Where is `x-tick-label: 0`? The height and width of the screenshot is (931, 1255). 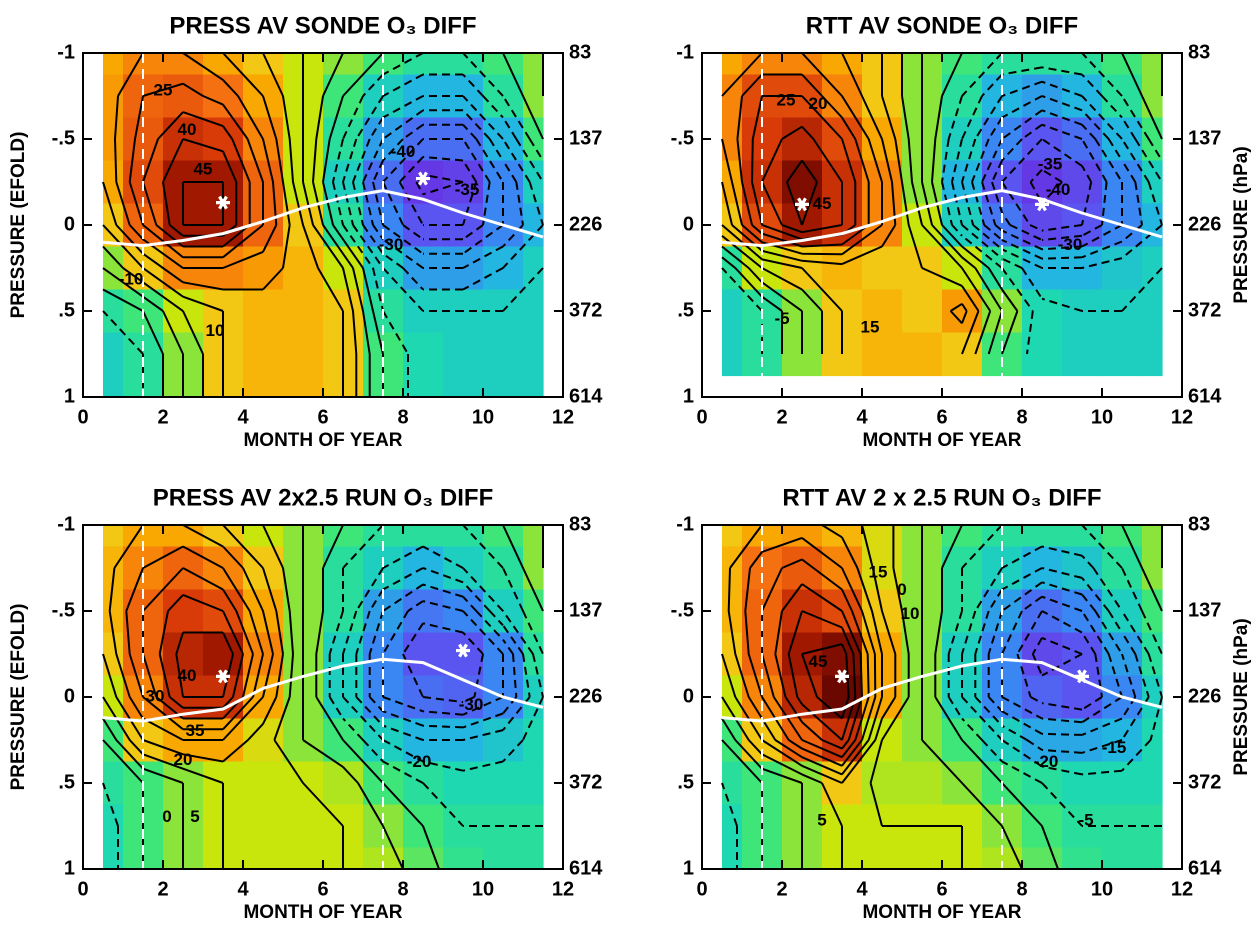
x-tick-label: 0 is located at coordinates (701, 417).